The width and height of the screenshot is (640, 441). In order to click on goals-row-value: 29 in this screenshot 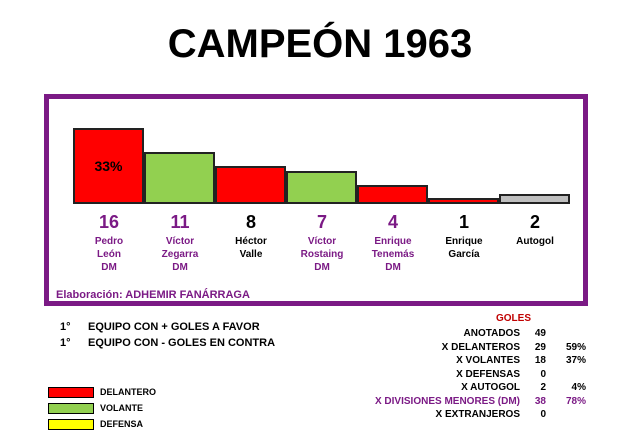, I will do `click(540, 347)`.